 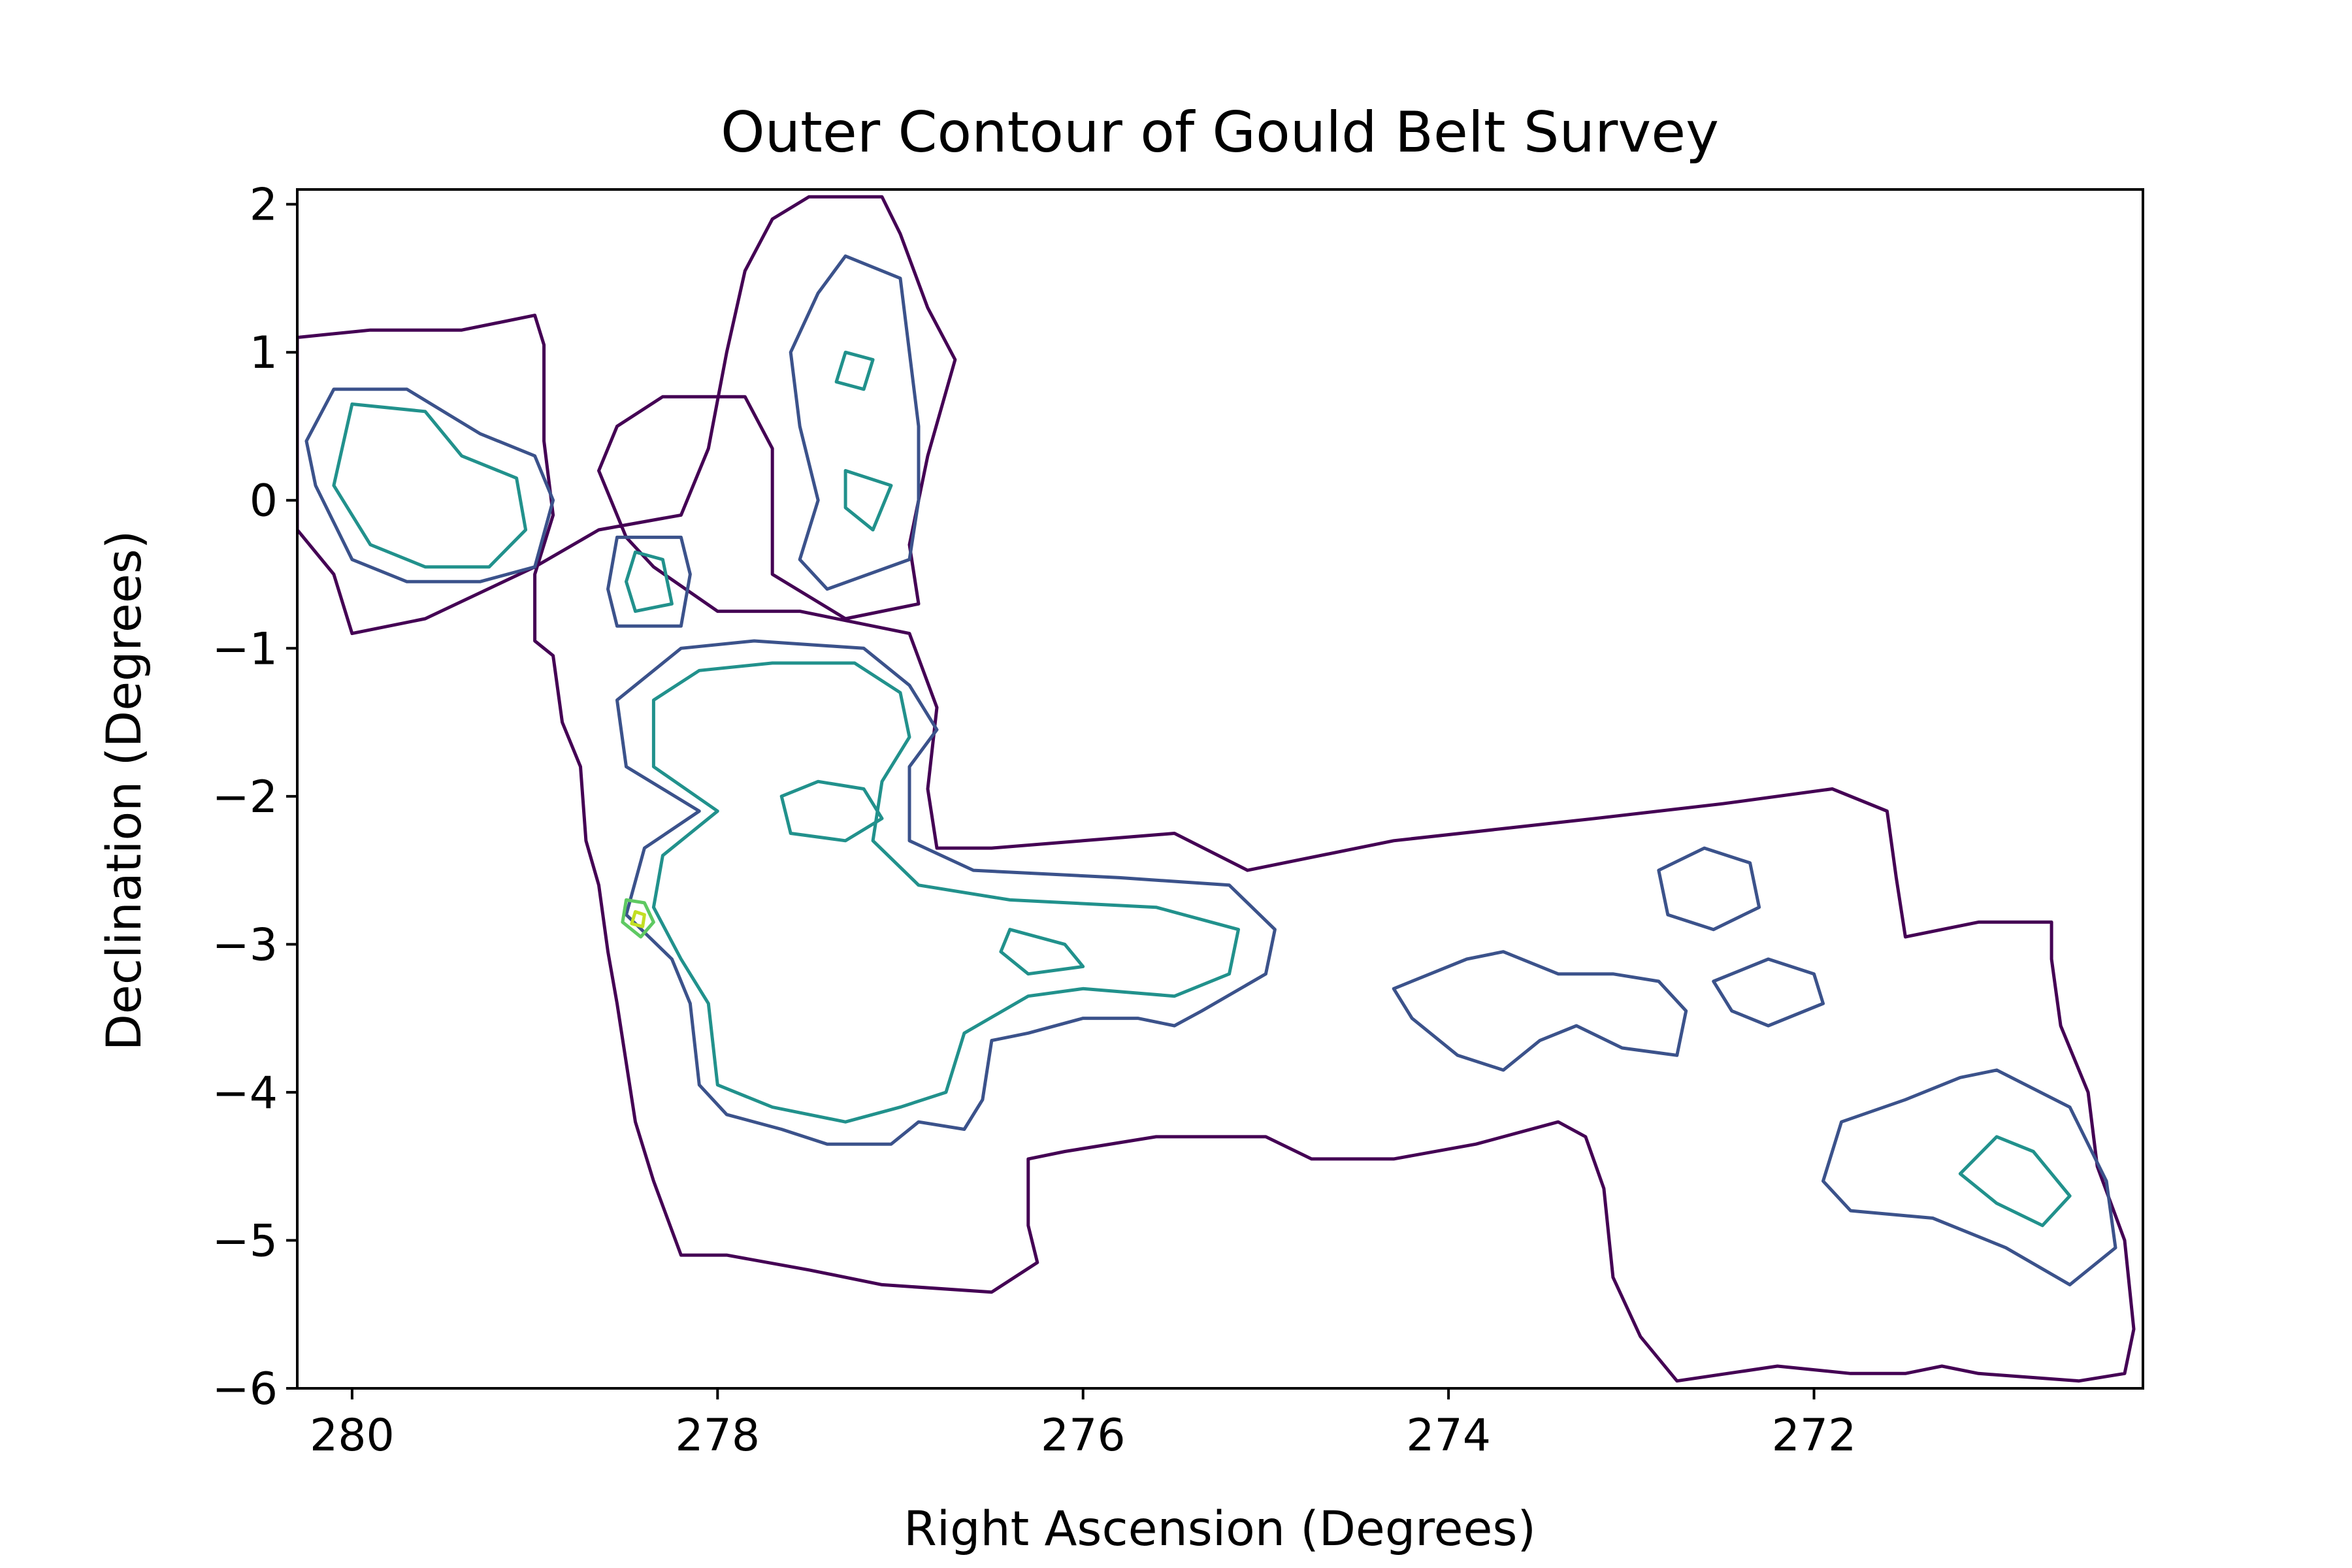 I want to click on y-tick-label: −6, so click(x=245, y=1389).